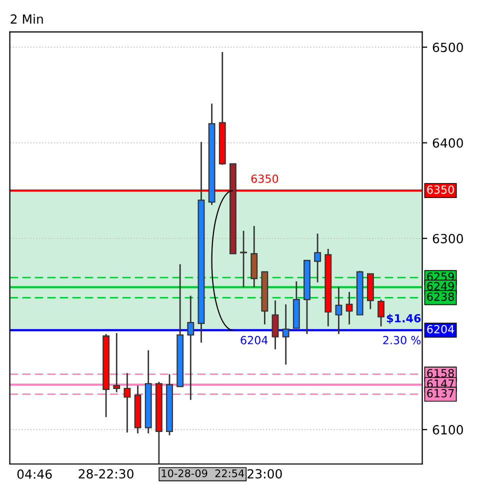 The height and width of the screenshot is (491, 491). What do you see at coordinates (440, 296) in the screenshot?
I see `ref-line-label: 6238` at bounding box center [440, 296].